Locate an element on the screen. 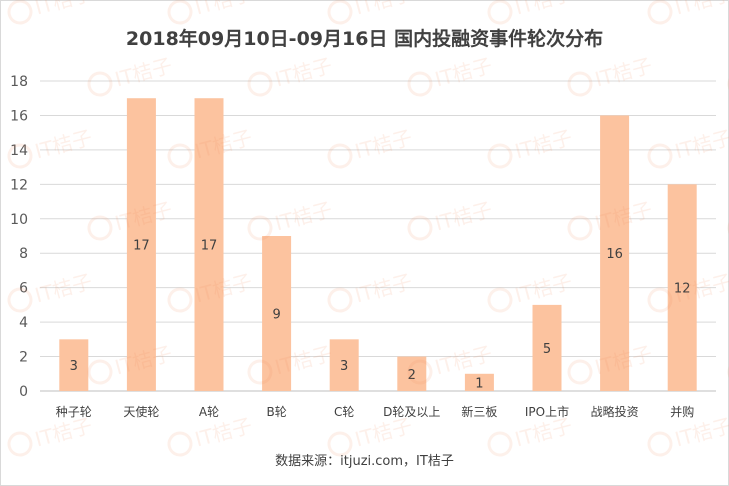  data-label: 9 is located at coordinates (276, 315).